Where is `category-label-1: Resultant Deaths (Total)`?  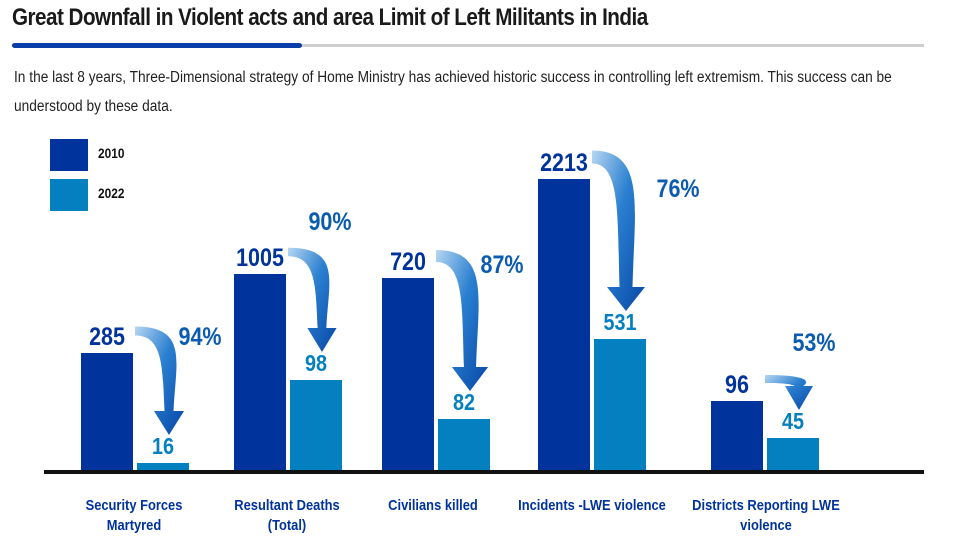 category-label-1: Resultant Deaths (Total) is located at coordinates (287, 516).